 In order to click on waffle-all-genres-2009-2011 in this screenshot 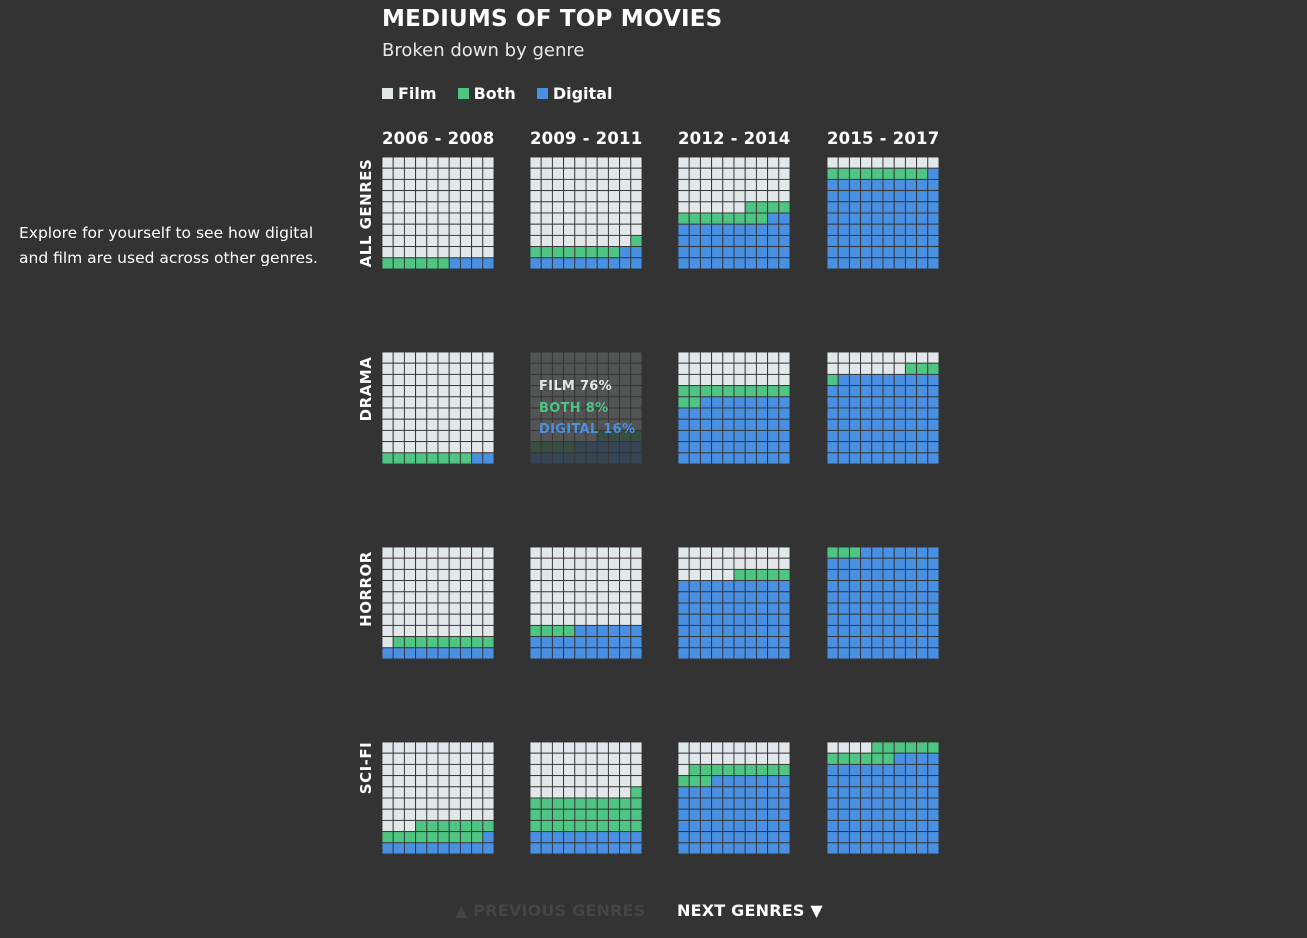, I will do `click(586, 213)`.